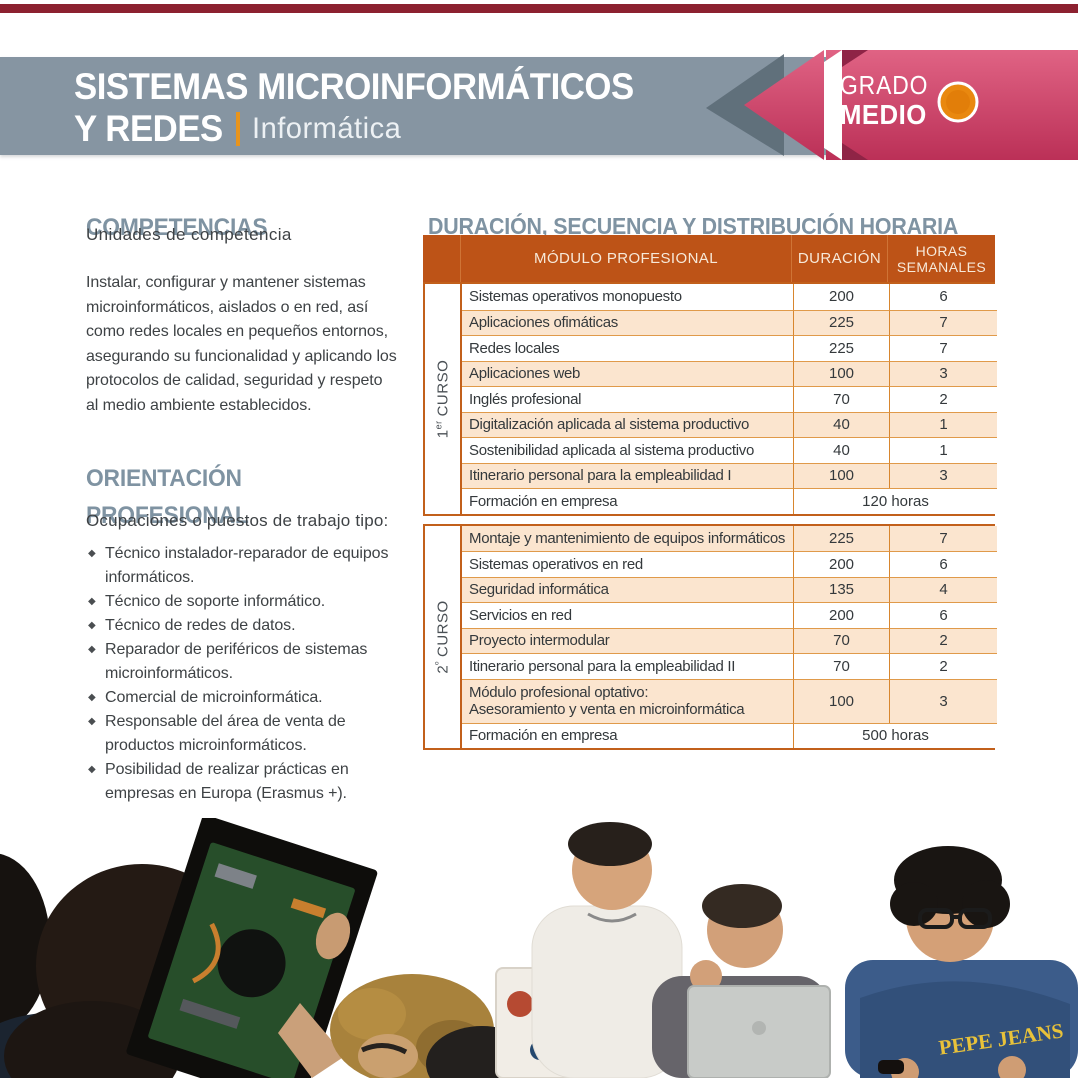  I want to click on program-title-line1: SISTEMAS MICROINFORMÁTICOS, so click(354, 86).